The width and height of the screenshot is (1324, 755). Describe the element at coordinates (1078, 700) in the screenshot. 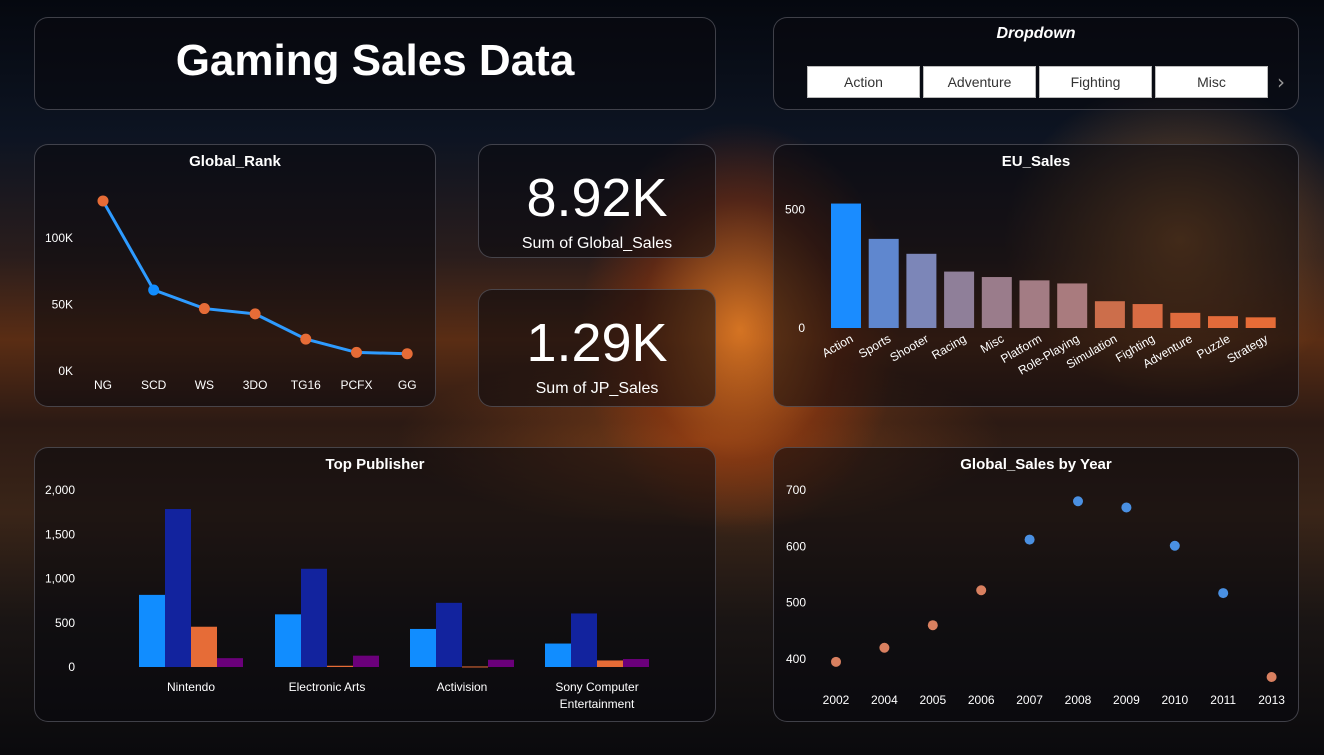

I see `x-tick-label: 2008` at that location.